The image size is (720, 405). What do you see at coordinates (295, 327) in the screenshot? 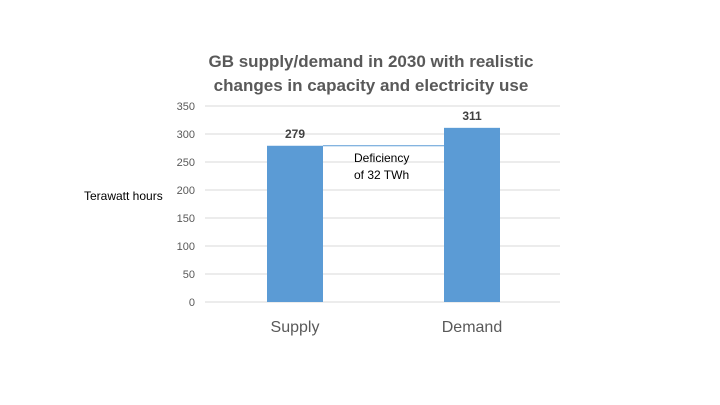
I see `x-category-label: Supply` at bounding box center [295, 327].